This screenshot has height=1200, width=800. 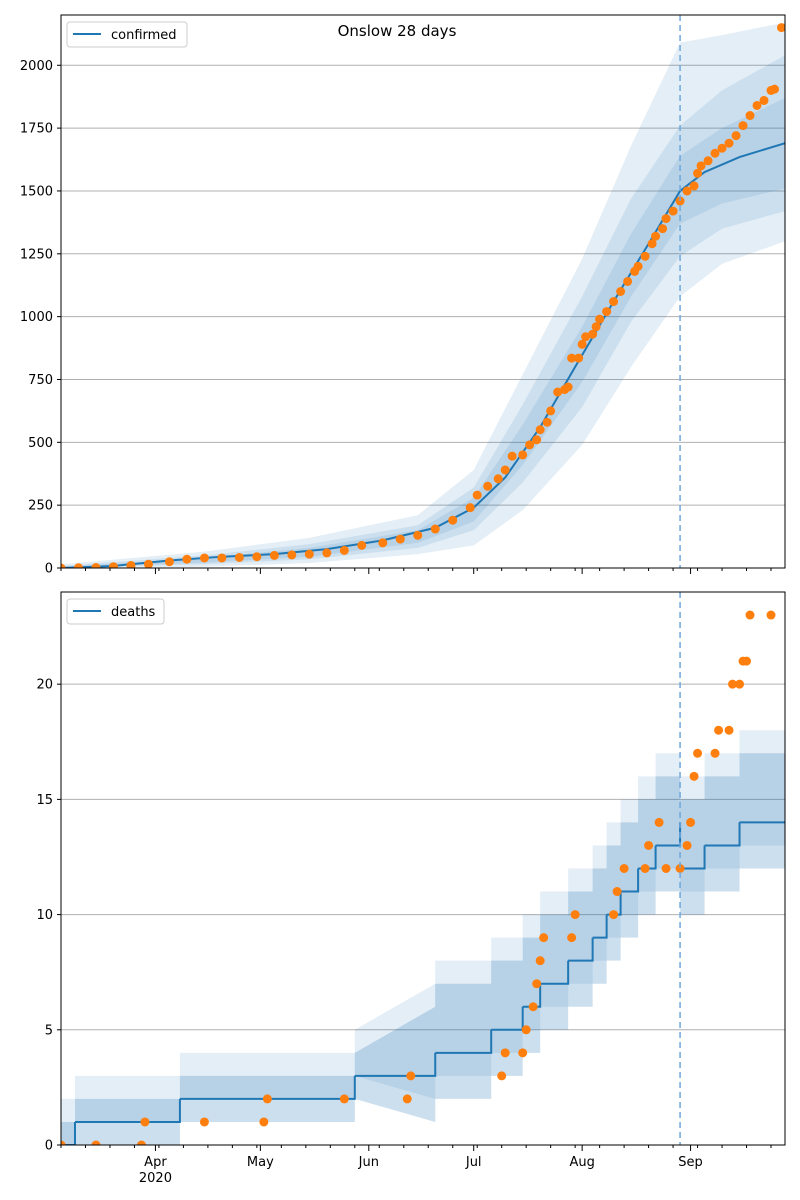 I want to click on y-tick-label: 15, so click(x=44, y=800).